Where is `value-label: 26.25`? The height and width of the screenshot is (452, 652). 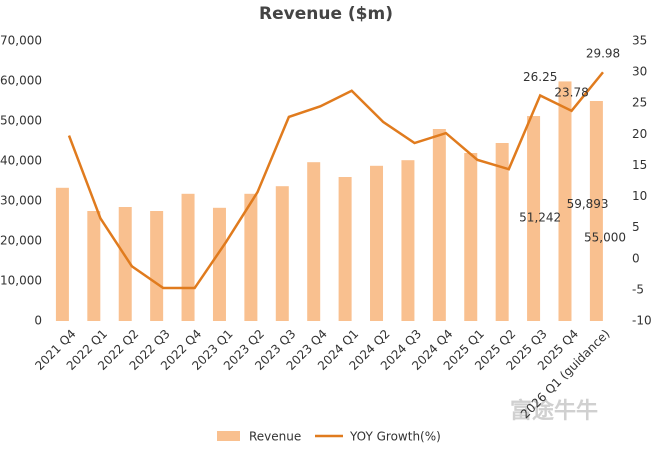
value-label: 26.25 is located at coordinates (540, 77).